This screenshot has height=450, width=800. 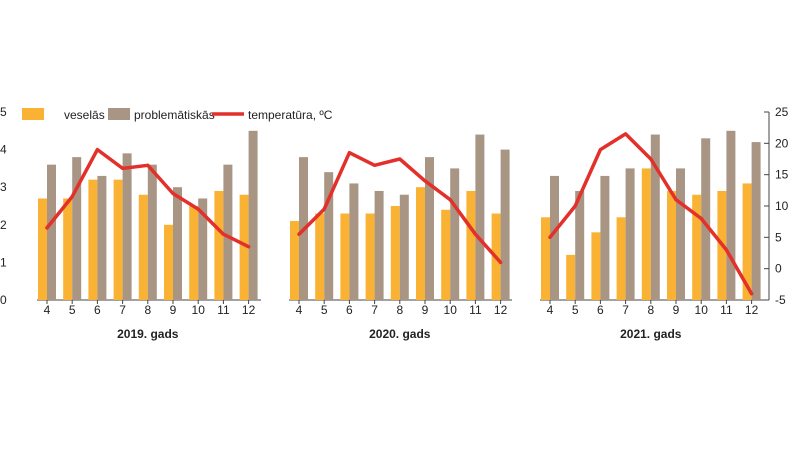 What do you see at coordinates (3, 150) in the screenshot?
I see `left-axis-tick: 4` at bounding box center [3, 150].